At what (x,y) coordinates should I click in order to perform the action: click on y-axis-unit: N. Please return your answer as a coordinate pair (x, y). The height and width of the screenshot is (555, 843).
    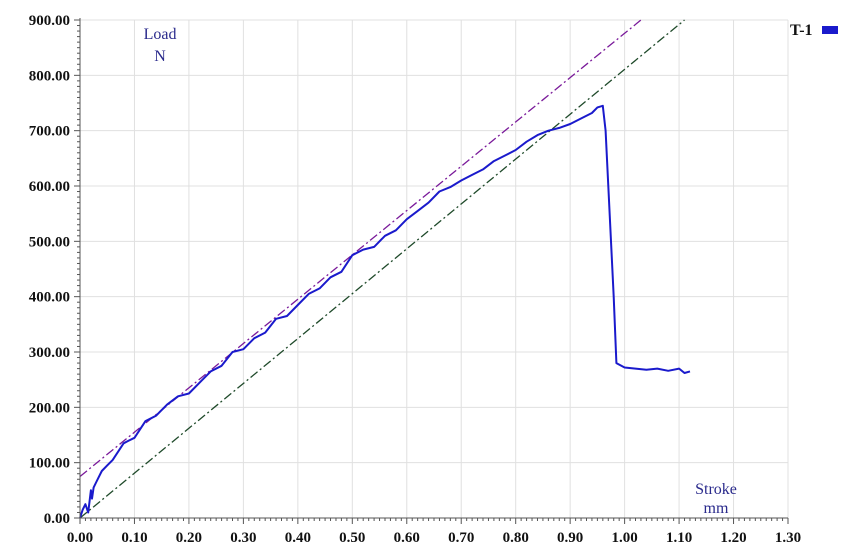
    Looking at the image, I should click on (160, 56).